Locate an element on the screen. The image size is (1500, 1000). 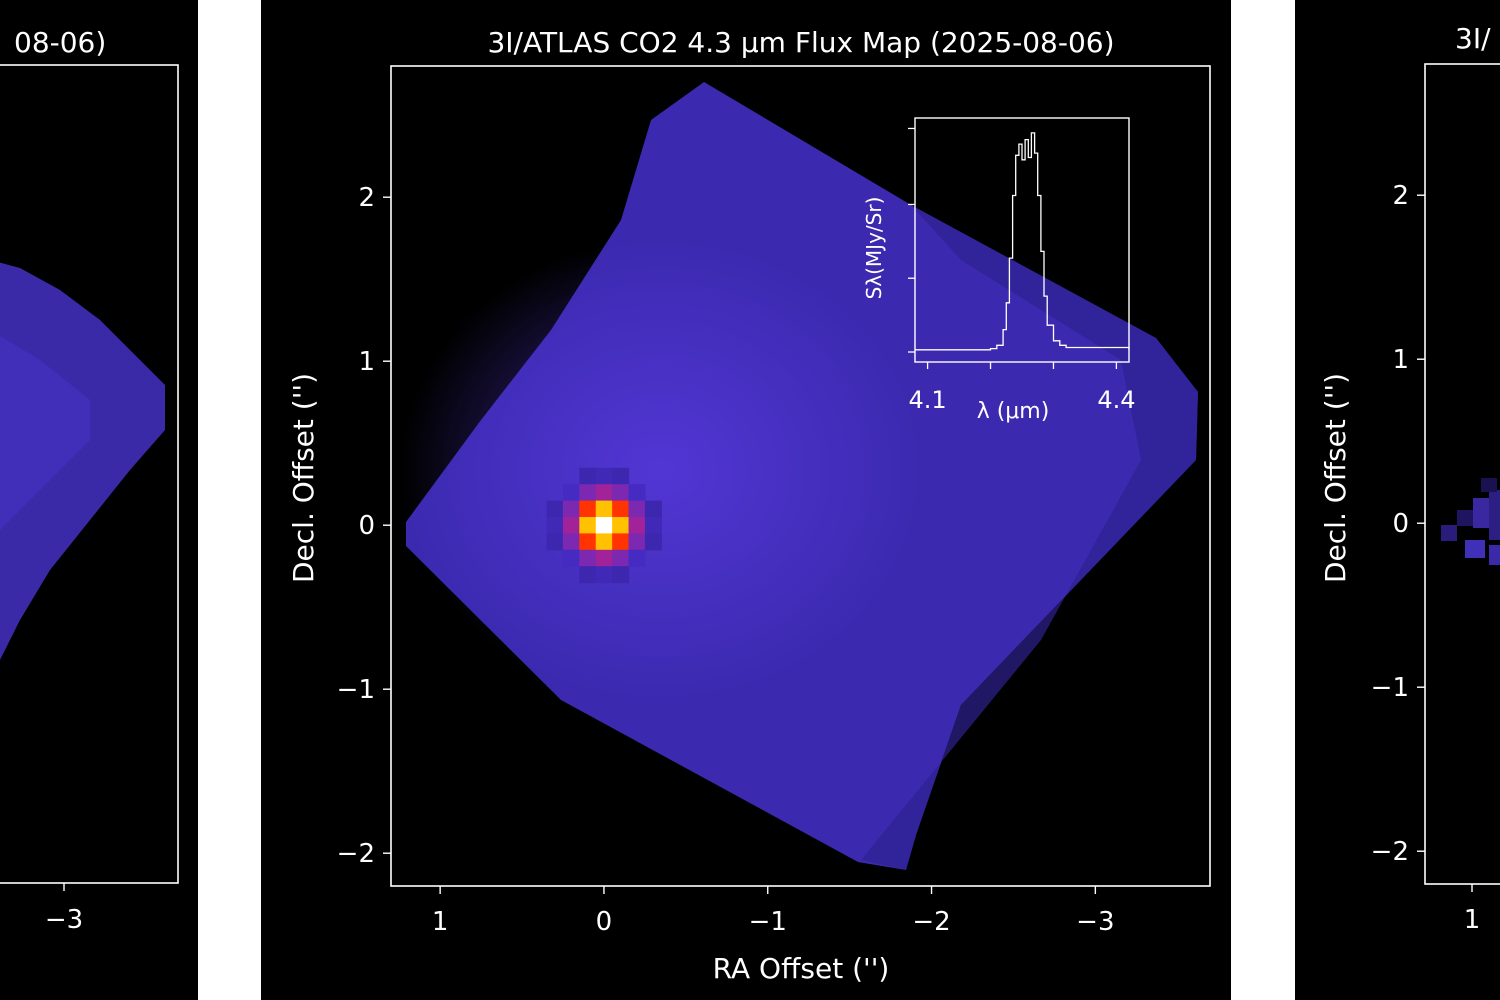
right-ytick-label-3: −1 is located at coordinates (1390, 688).